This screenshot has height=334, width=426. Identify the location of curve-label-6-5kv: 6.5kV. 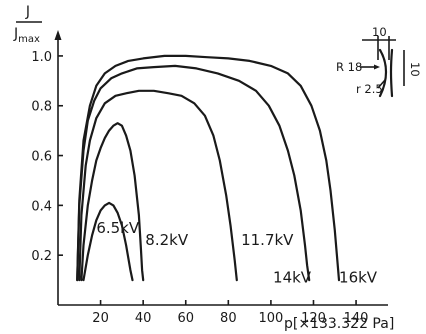
(118, 228).